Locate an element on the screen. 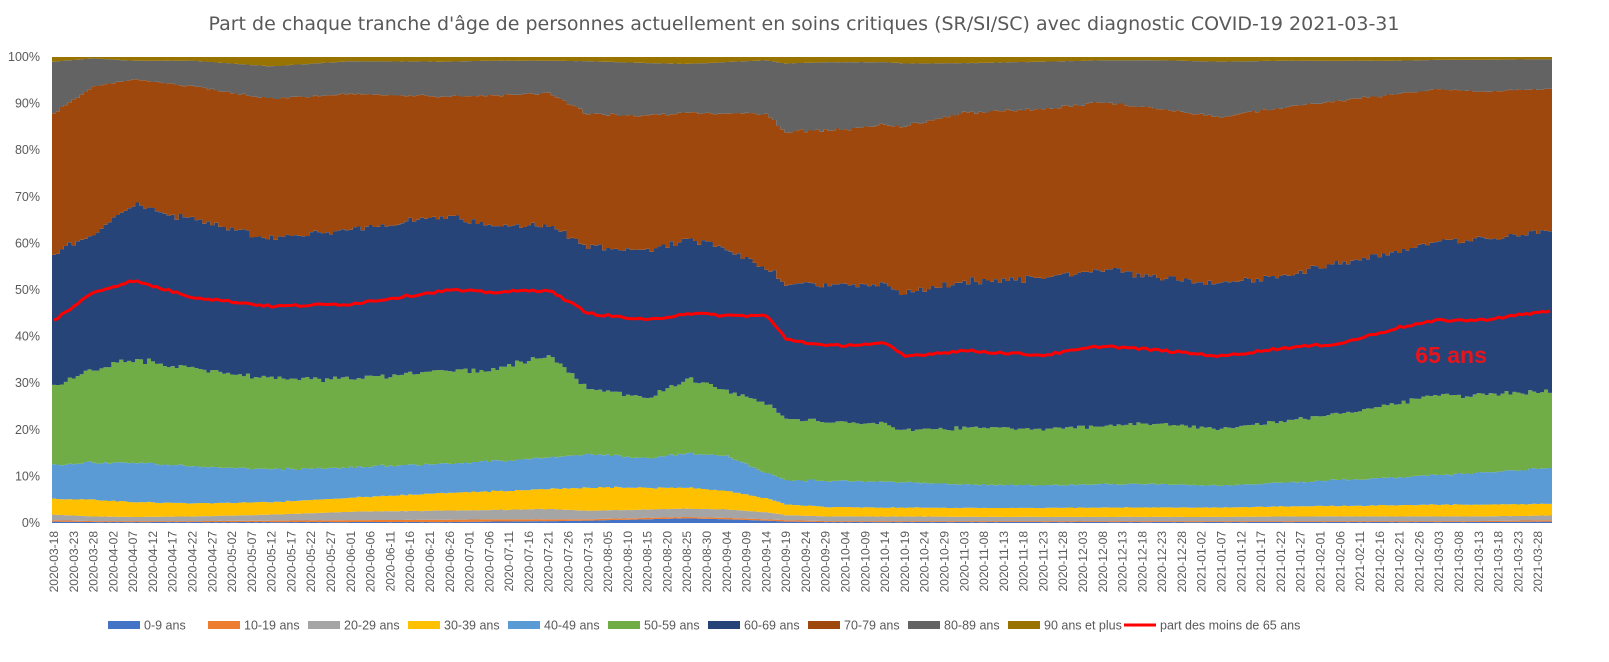  x-tick-label: 2020-06-21 is located at coordinates (430, 562).